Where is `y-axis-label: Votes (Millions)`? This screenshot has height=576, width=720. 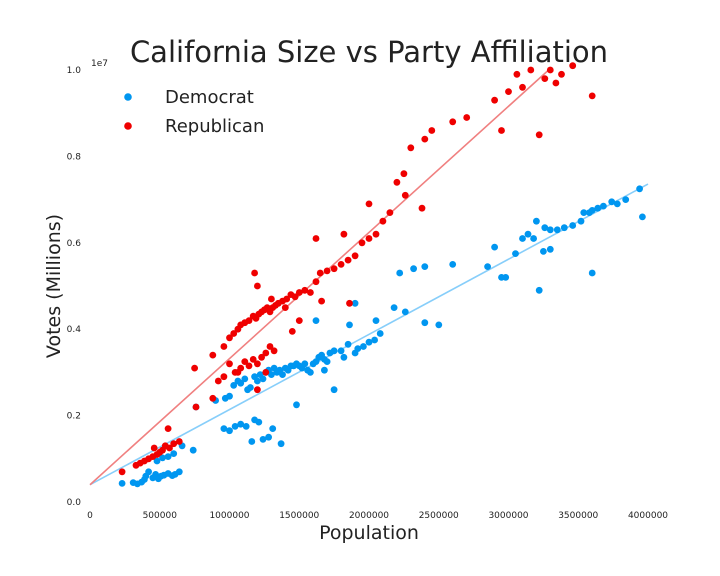 y-axis-label: Votes (Millions) is located at coordinates (54, 286).